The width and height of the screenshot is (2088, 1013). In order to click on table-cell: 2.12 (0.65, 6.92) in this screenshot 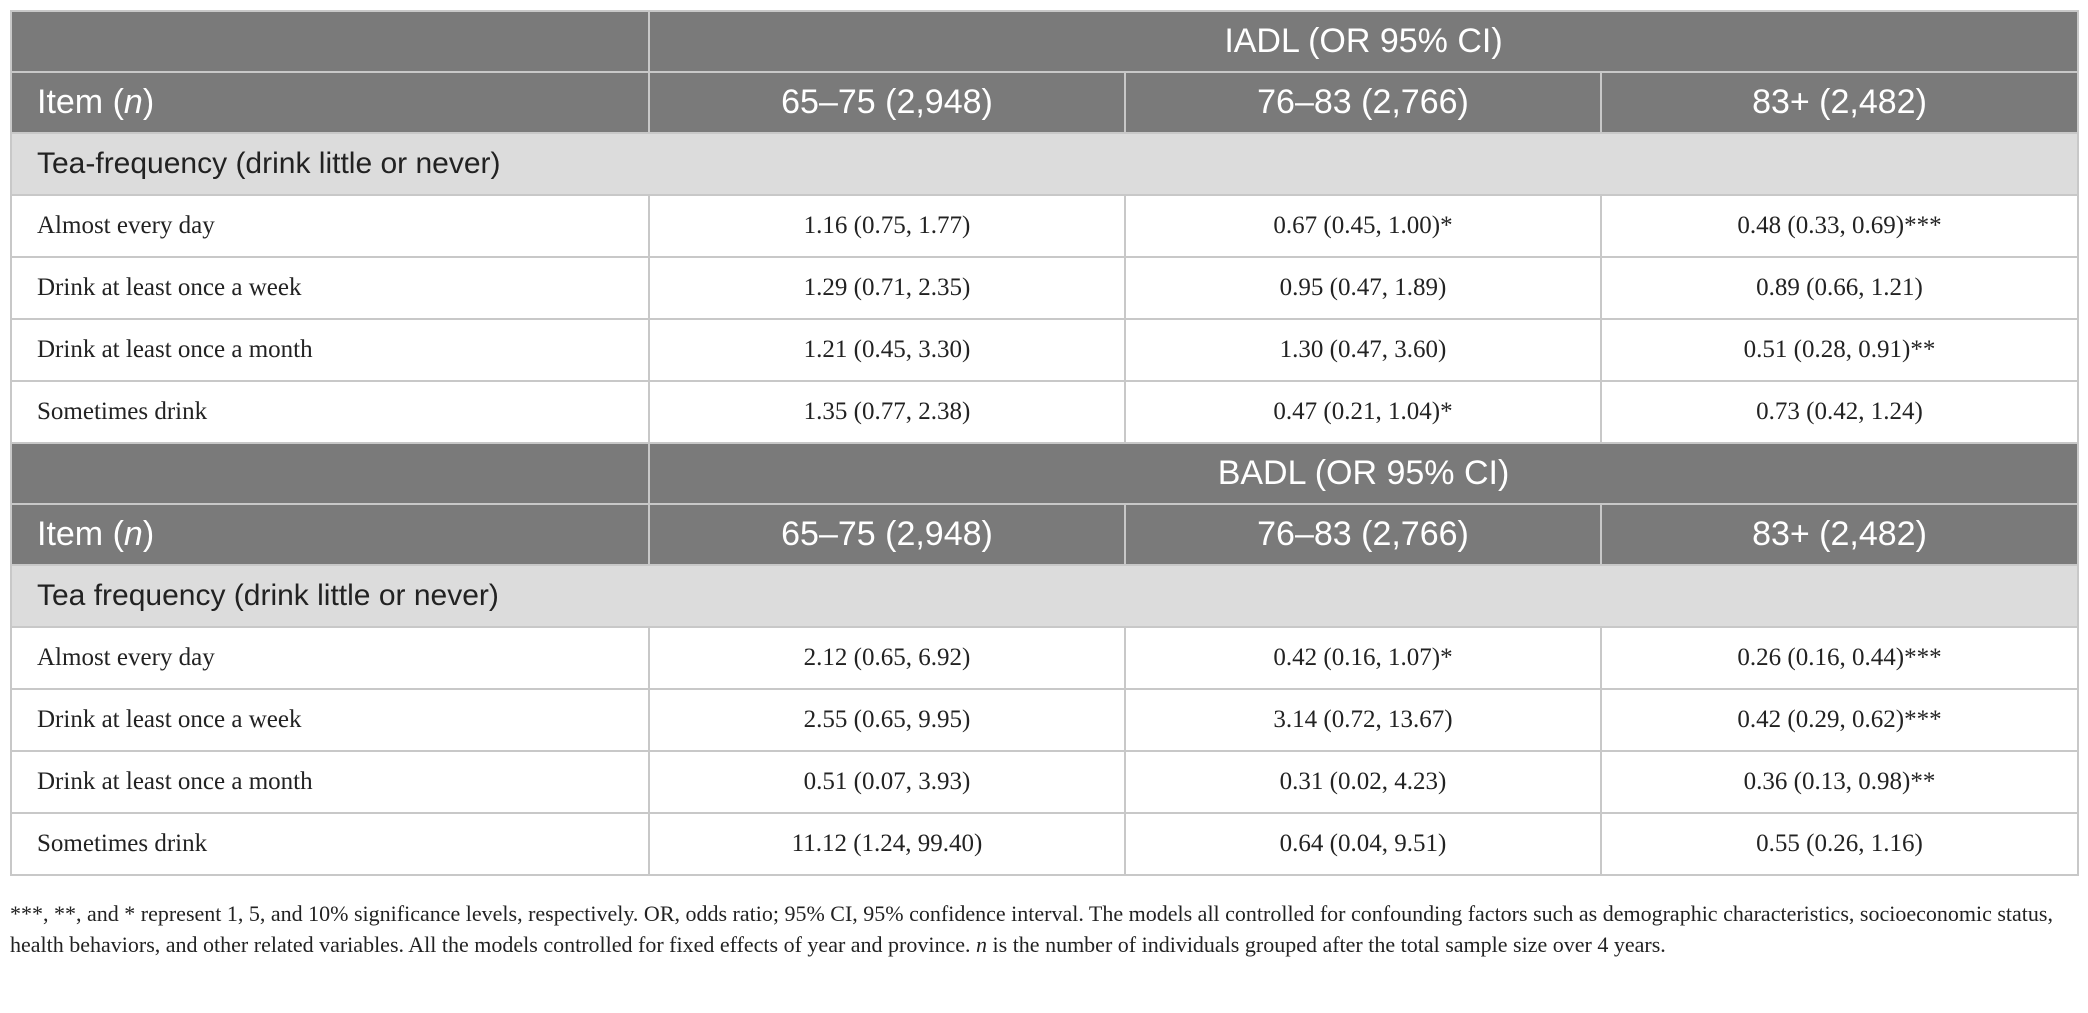, I will do `click(887, 658)`.